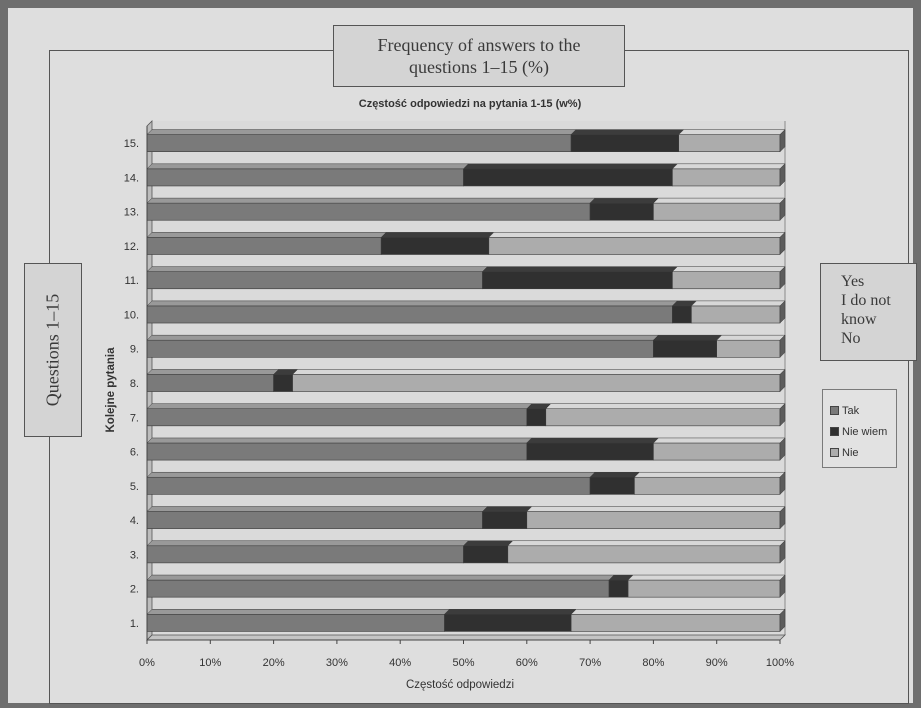 The width and height of the screenshot is (921, 708). Describe the element at coordinates (568, 177) in the screenshot. I see `bar-nie-wiem-q14` at that location.